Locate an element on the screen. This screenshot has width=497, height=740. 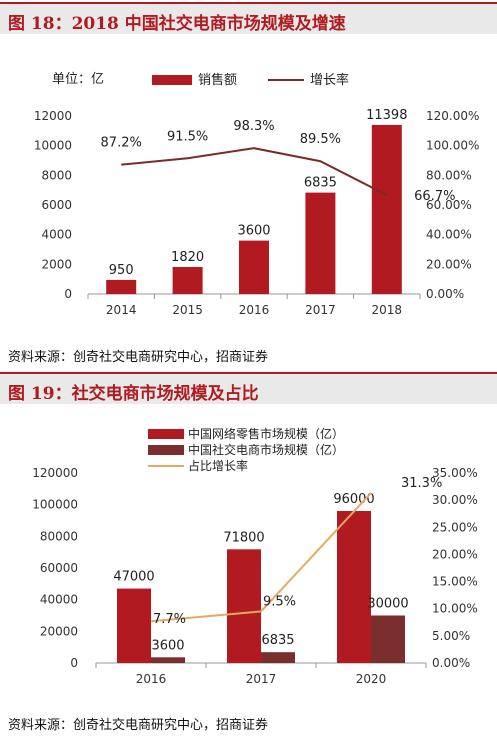
point-label-ratio: 9.5% is located at coordinates (279, 601).